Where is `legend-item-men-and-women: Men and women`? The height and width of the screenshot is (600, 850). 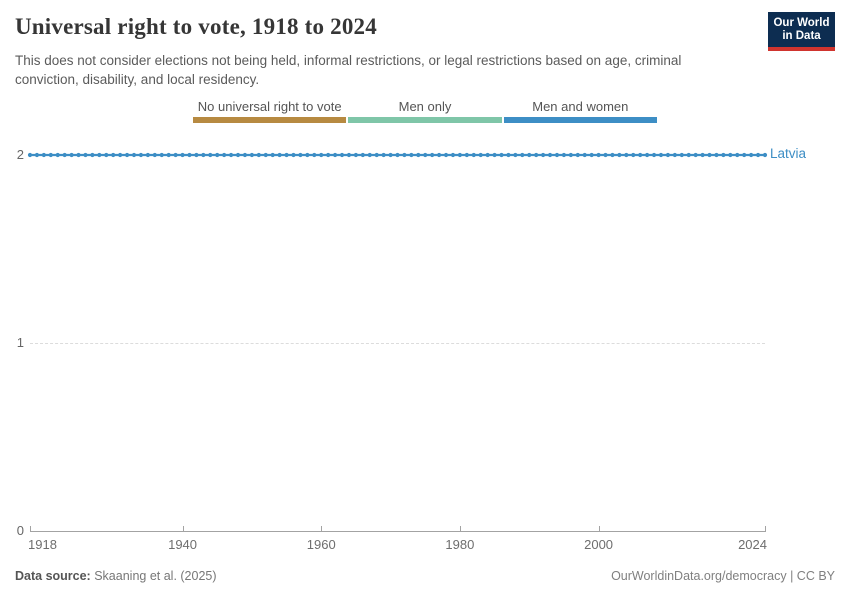 legend-item-men-and-women: Men and women is located at coordinates (580, 111).